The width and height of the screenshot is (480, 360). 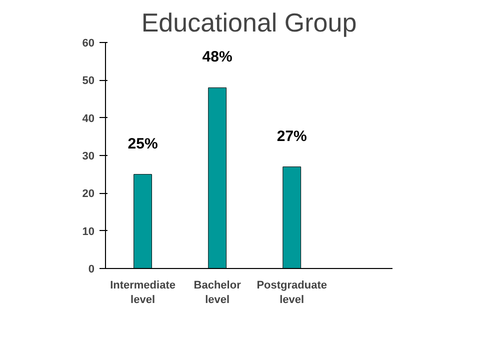 What do you see at coordinates (91, 270) in the screenshot?
I see `y-tick-label: 0` at bounding box center [91, 270].